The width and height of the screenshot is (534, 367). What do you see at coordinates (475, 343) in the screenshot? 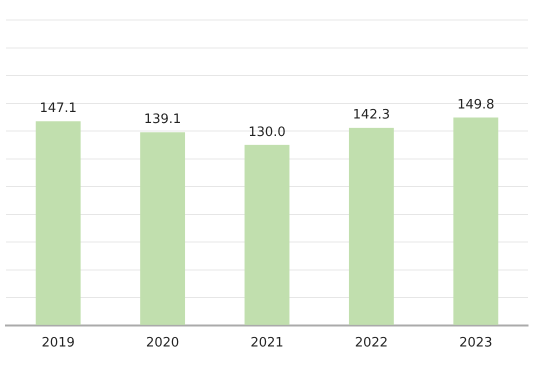
I see `x-tick-label: 2023` at bounding box center [475, 343].